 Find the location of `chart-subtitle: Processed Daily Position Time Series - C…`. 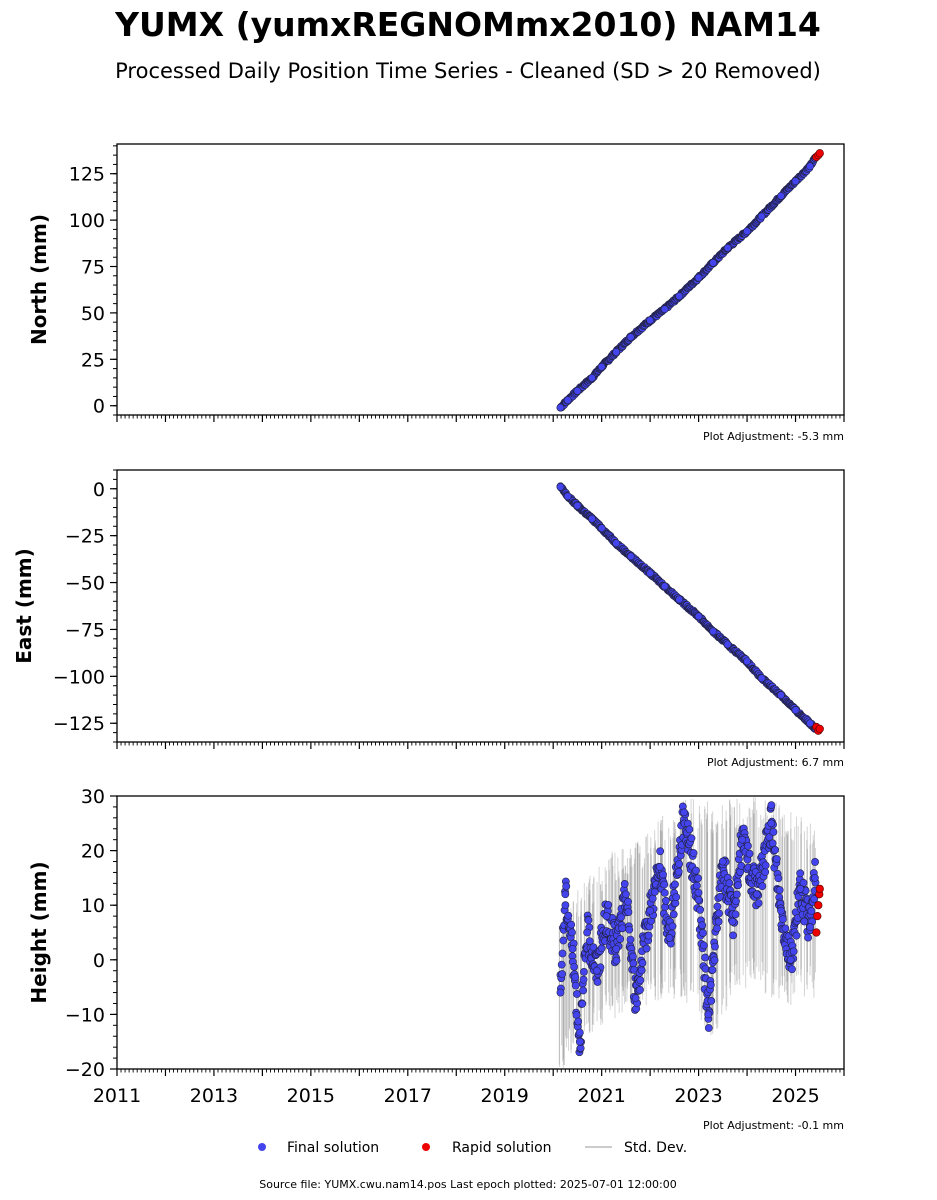

chart-subtitle: Processed Daily Position Time Series - C… is located at coordinates (468, 71).